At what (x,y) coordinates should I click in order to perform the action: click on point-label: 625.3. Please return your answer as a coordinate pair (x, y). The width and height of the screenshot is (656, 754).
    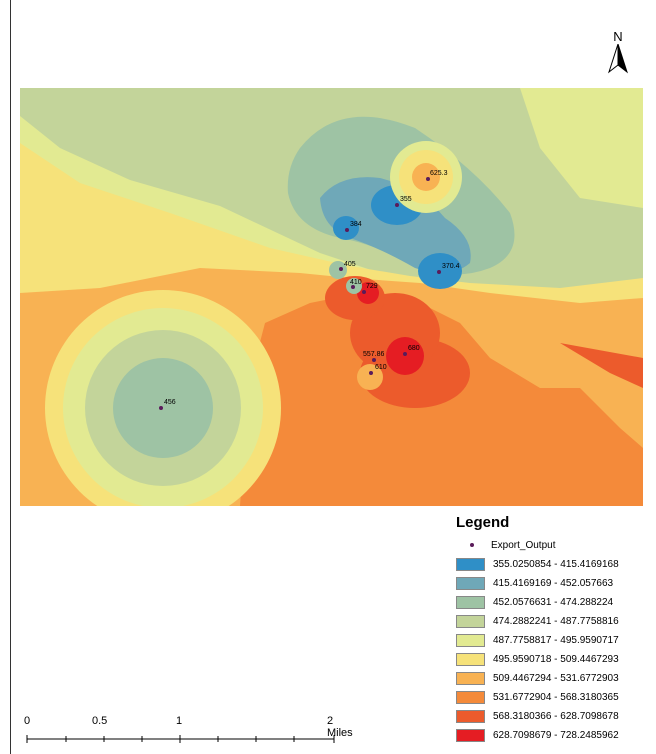
    Looking at the image, I should click on (439, 173).